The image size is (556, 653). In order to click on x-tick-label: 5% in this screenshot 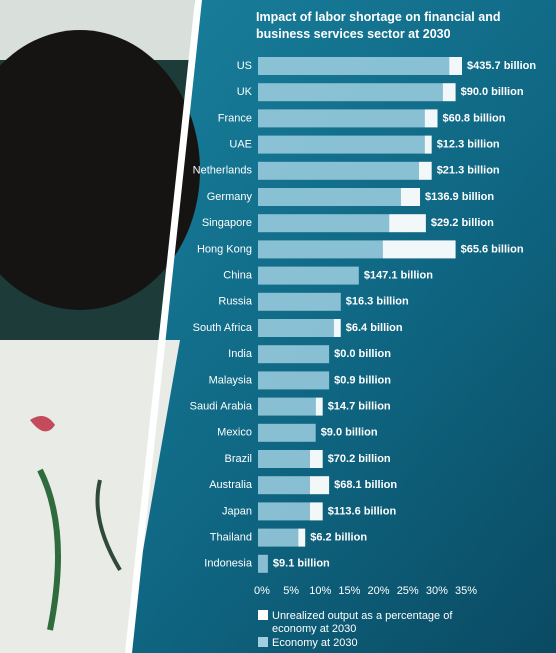, I will do `click(291, 591)`.